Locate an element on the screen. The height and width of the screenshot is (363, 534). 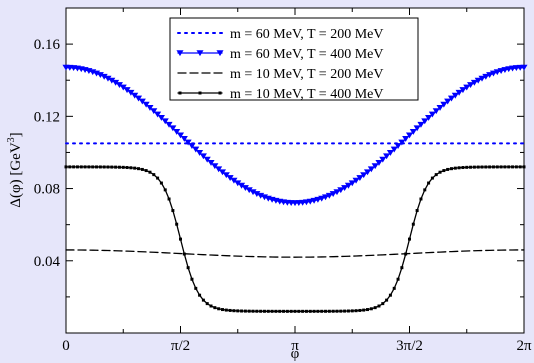
x-axis-label: φ is located at coordinates (295, 354).